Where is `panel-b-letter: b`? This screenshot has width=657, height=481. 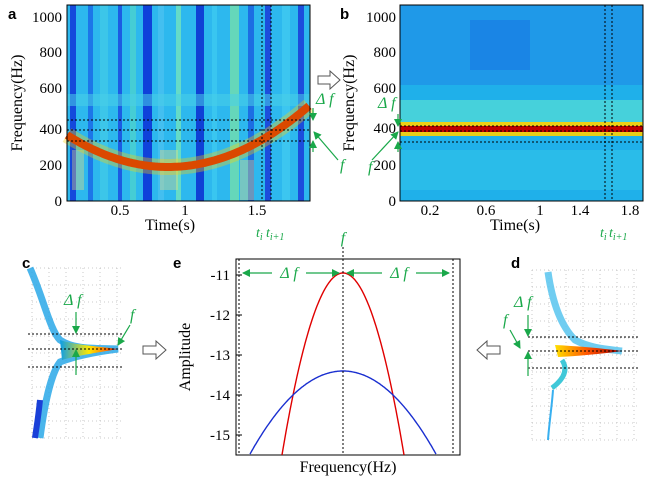
panel-b-letter: b is located at coordinates (344, 14).